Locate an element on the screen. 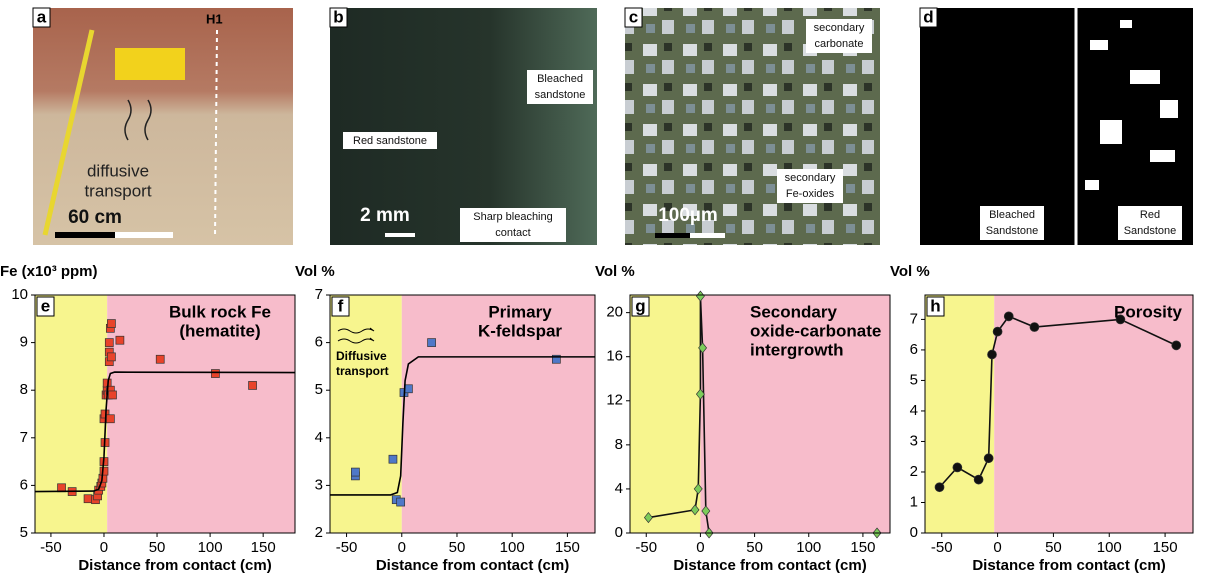 Image resolution: width=1225 pixels, height=583 pixels. x-tick-label: 150 is located at coordinates (1165, 547).